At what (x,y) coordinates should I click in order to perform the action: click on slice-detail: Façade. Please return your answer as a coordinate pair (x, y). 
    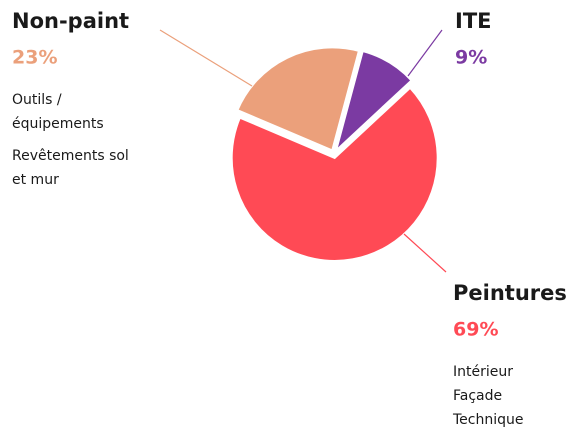
    Looking at the image, I should click on (477, 396).